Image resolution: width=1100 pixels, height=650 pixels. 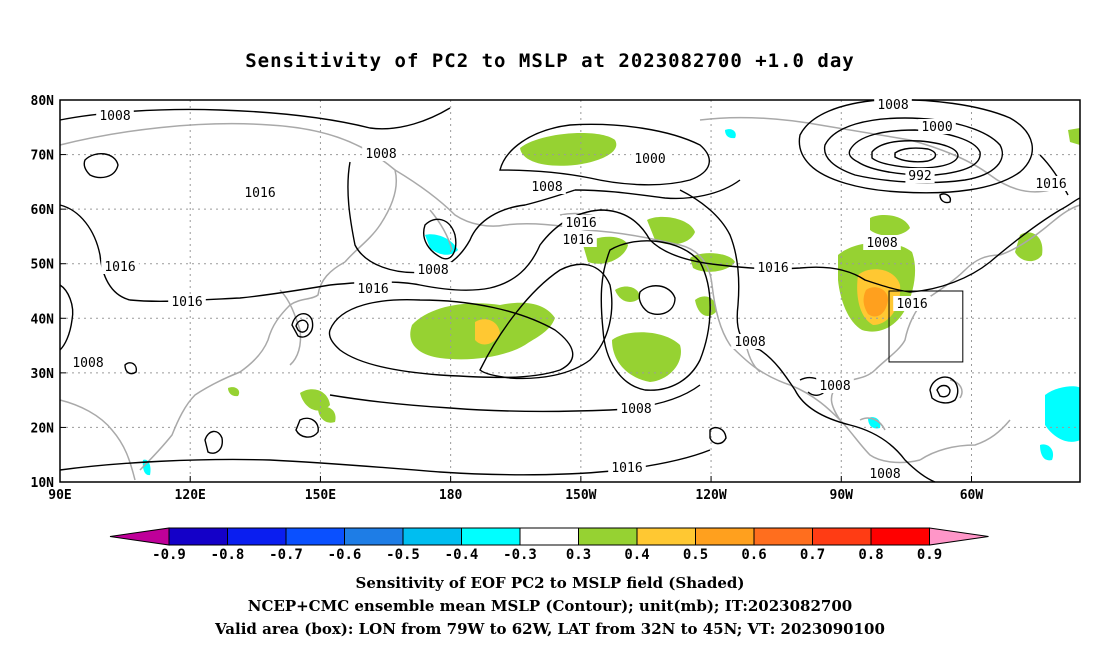 I want to click on lat-label: 50N, so click(x=43, y=265).